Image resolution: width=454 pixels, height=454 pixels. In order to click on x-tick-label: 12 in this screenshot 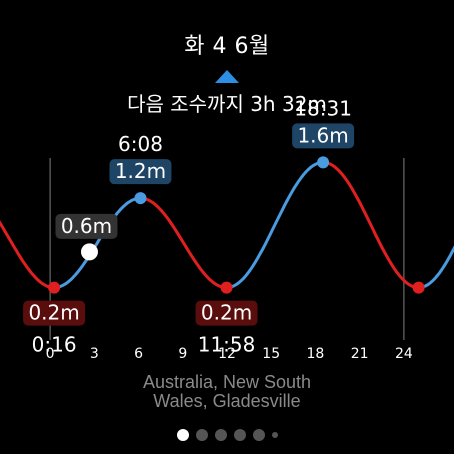, I will do `click(227, 354)`.